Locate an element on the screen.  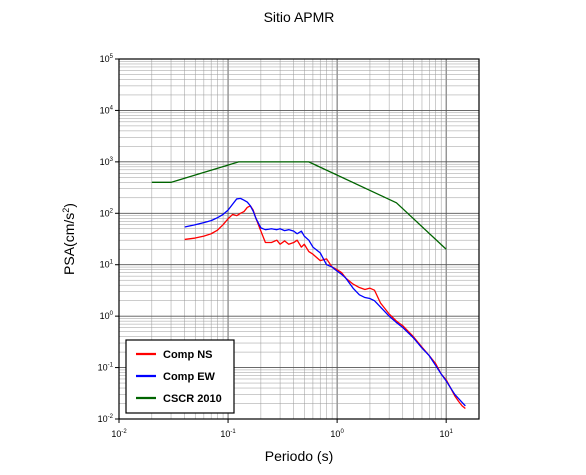
legend-label: Comp EW is located at coordinates (189, 377).